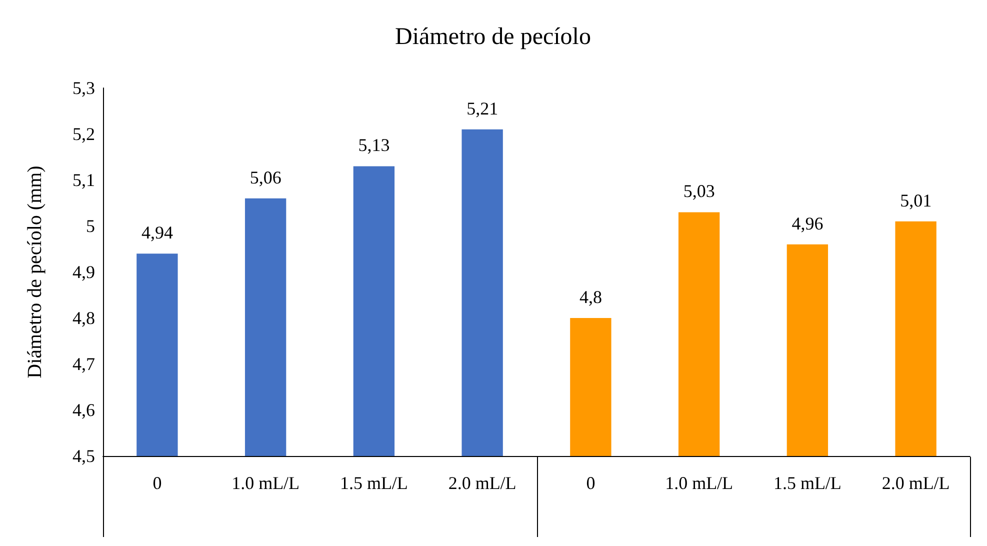 Image resolution: width=987 pixels, height=546 pixels. Describe the element at coordinates (83, 180) in the screenshot. I see `y-tick-label: 5,1` at that location.